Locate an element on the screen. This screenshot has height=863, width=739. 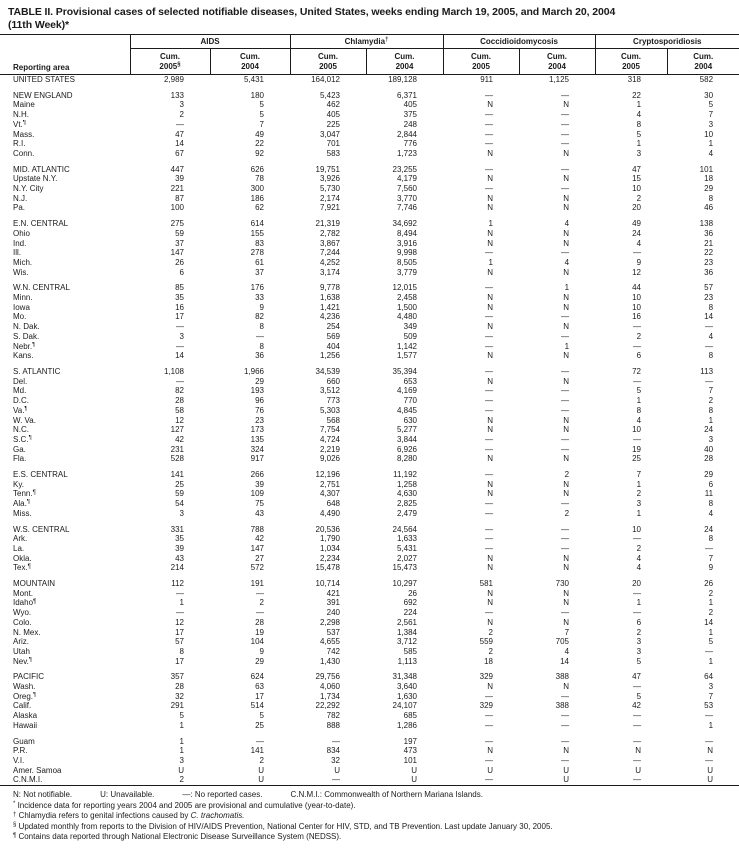
table-row: W.N. CENTRAL 85 176 9,778 12,015 — 1 44 57 is located at coordinates (369, 288).